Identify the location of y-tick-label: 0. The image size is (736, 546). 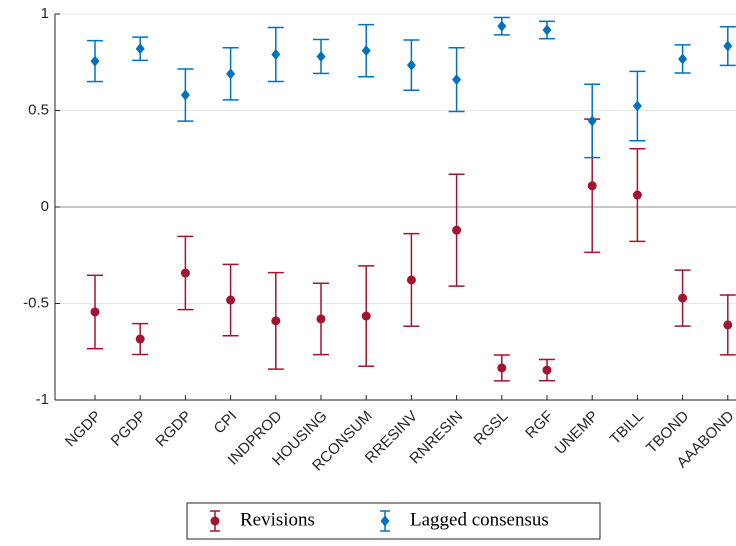
(45, 206).